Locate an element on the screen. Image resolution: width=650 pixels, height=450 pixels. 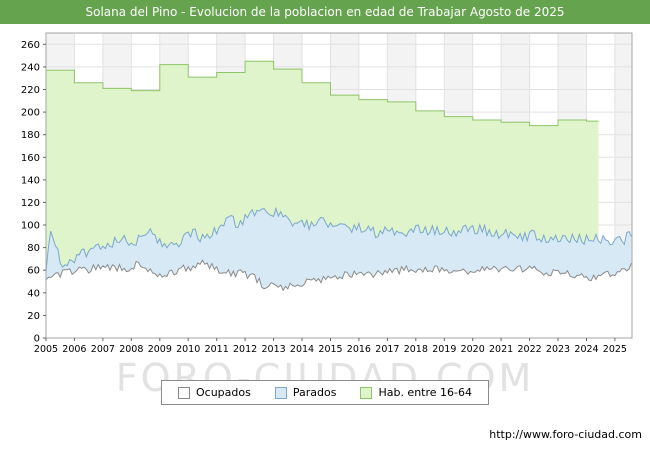
legend-swatch-ocupados is located at coordinates (183, 392).